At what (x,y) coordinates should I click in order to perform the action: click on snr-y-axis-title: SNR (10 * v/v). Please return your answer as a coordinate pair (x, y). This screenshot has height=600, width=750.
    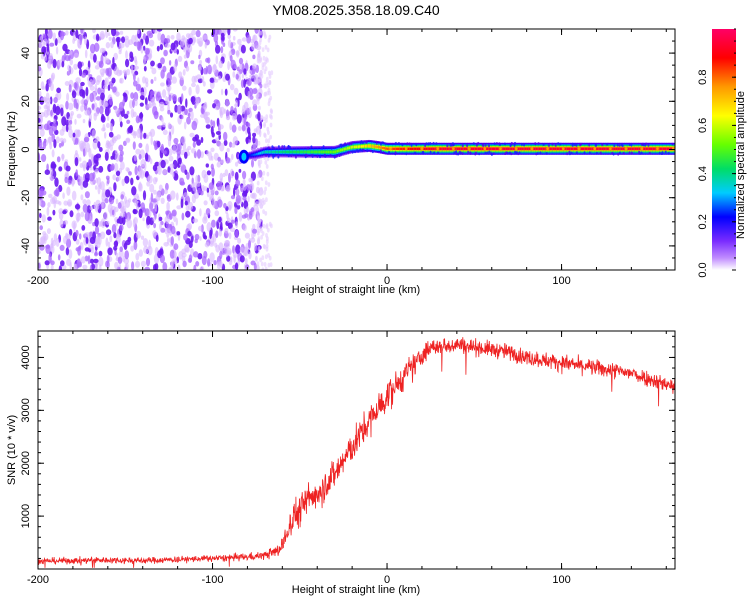
    Looking at the image, I should click on (12, 450).